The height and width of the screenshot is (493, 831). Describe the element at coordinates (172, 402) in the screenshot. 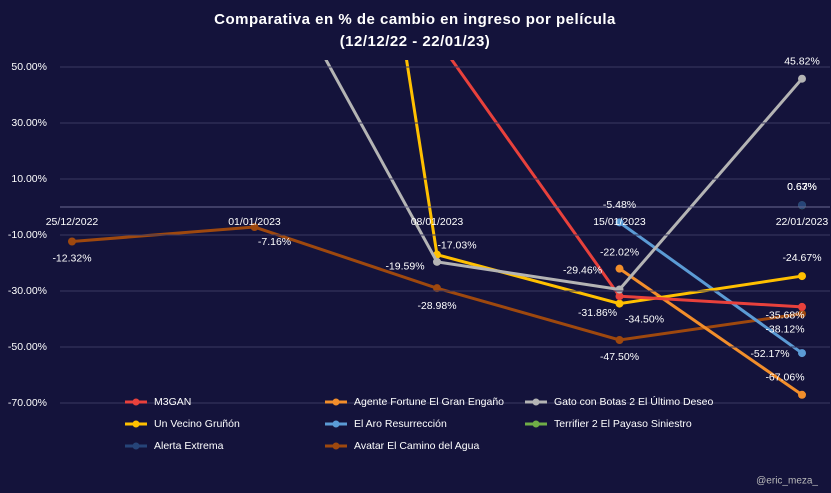

I see `legend-label: M3GAN` at that location.